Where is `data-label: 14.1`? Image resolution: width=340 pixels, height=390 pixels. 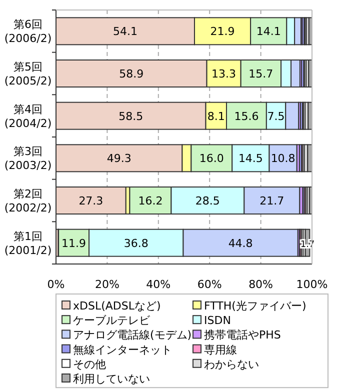
data-label: 14.1 is located at coordinates (268, 31).